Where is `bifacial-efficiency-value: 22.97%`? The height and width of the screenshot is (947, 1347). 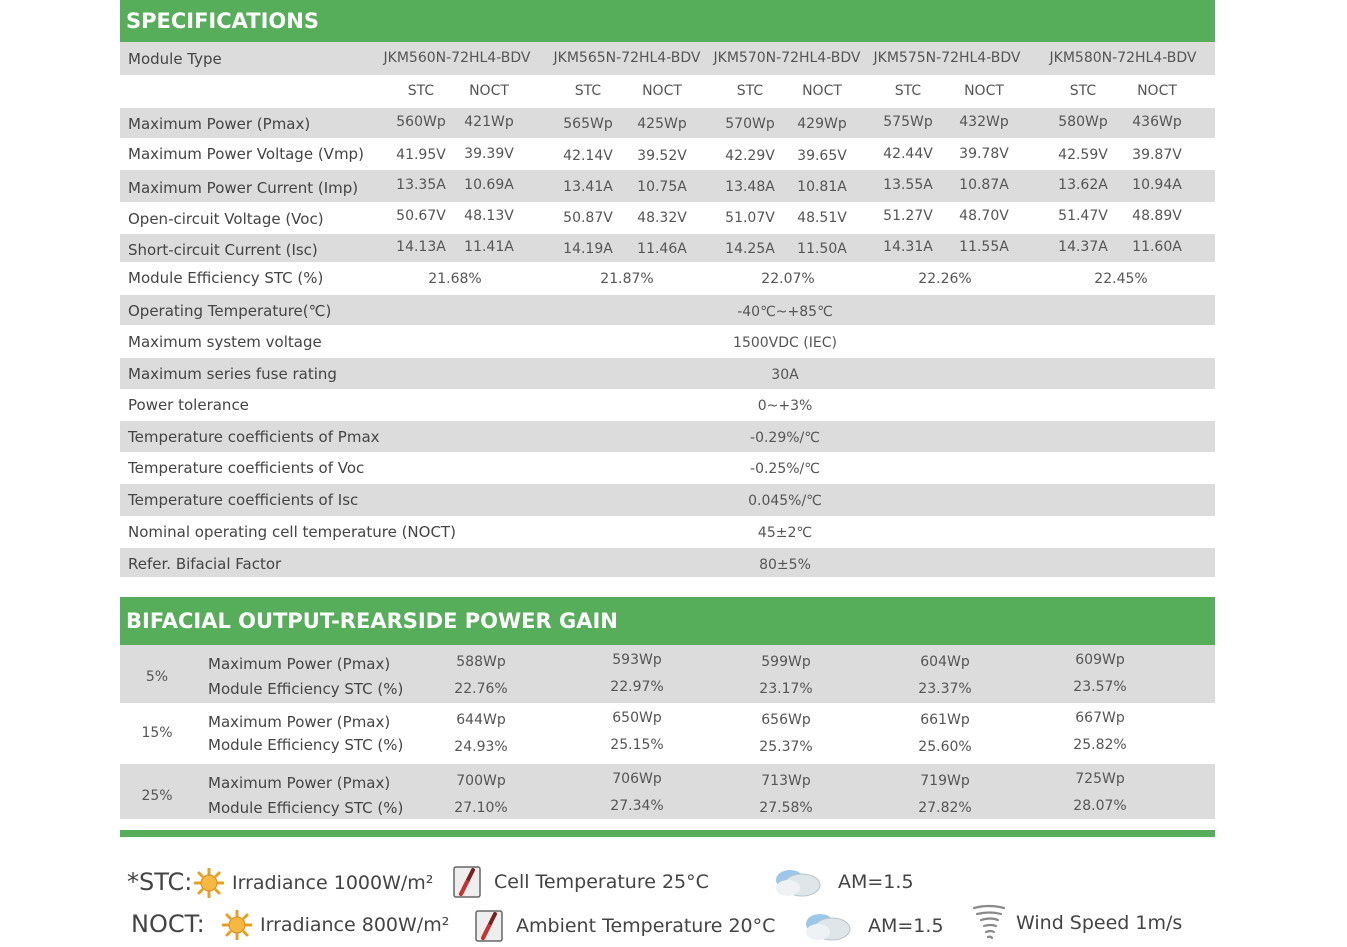
bifacial-efficiency-value: 22.97% is located at coordinates (637, 687).